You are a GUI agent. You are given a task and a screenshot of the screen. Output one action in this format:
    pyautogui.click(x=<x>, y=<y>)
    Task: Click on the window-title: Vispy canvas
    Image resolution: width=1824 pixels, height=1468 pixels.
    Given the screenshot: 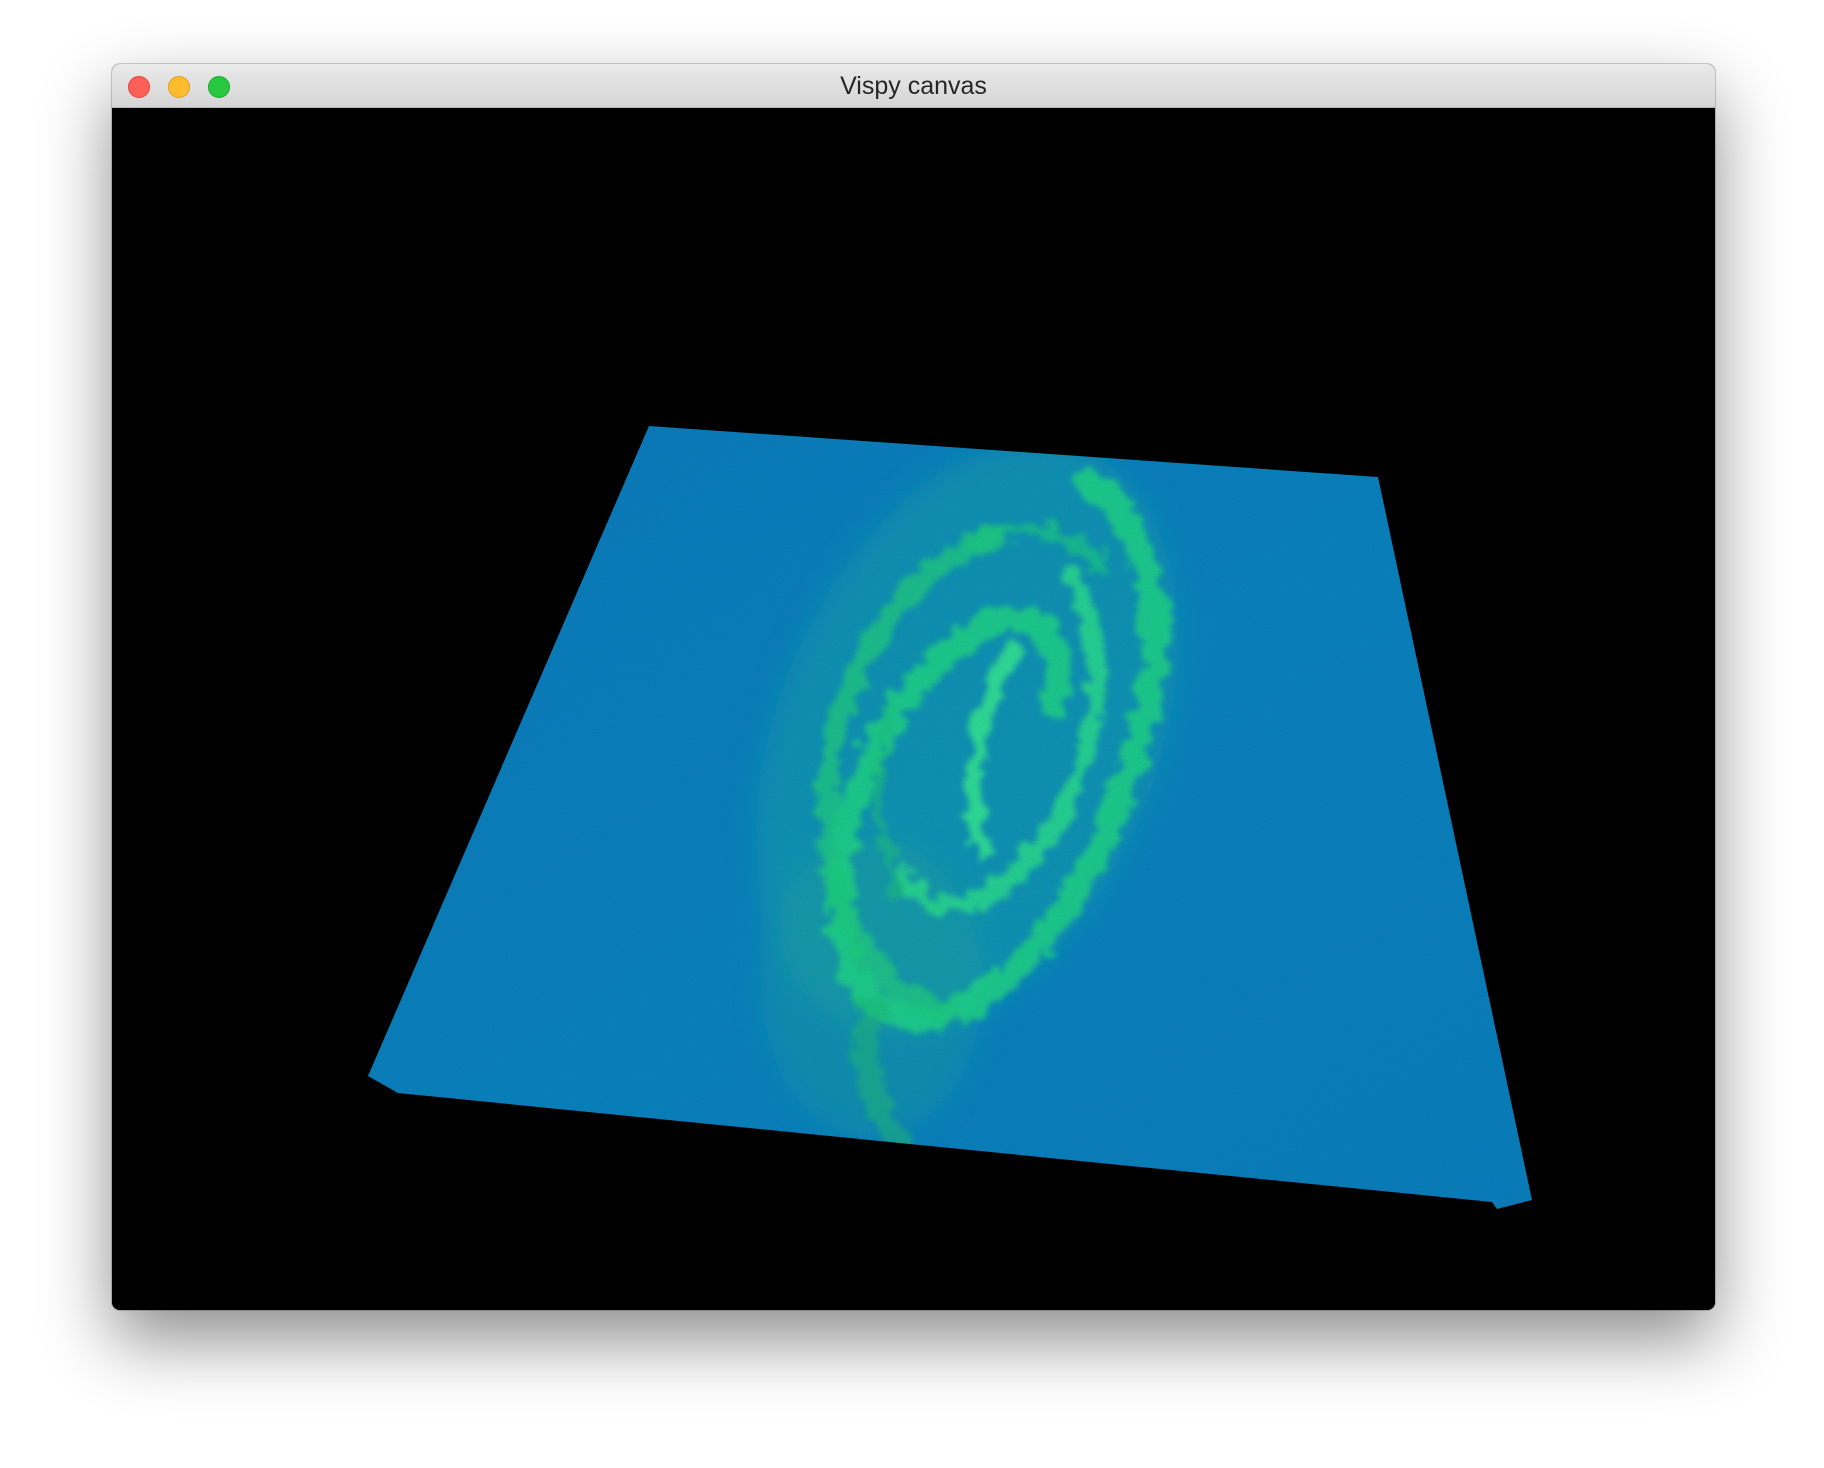 What is the action you would take?
    pyautogui.click(x=913, y=86)
    